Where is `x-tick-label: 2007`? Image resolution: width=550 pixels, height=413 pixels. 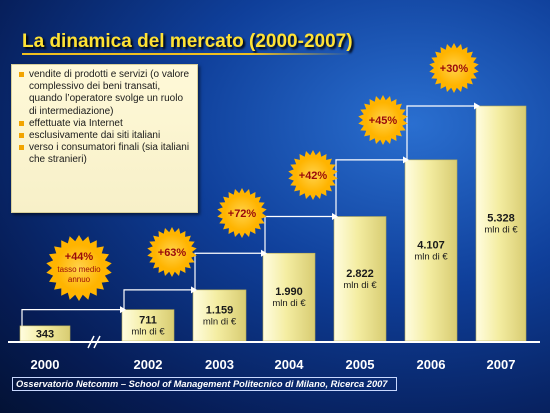
x-tick-label: 2007 is located at coordinates (501, 364).